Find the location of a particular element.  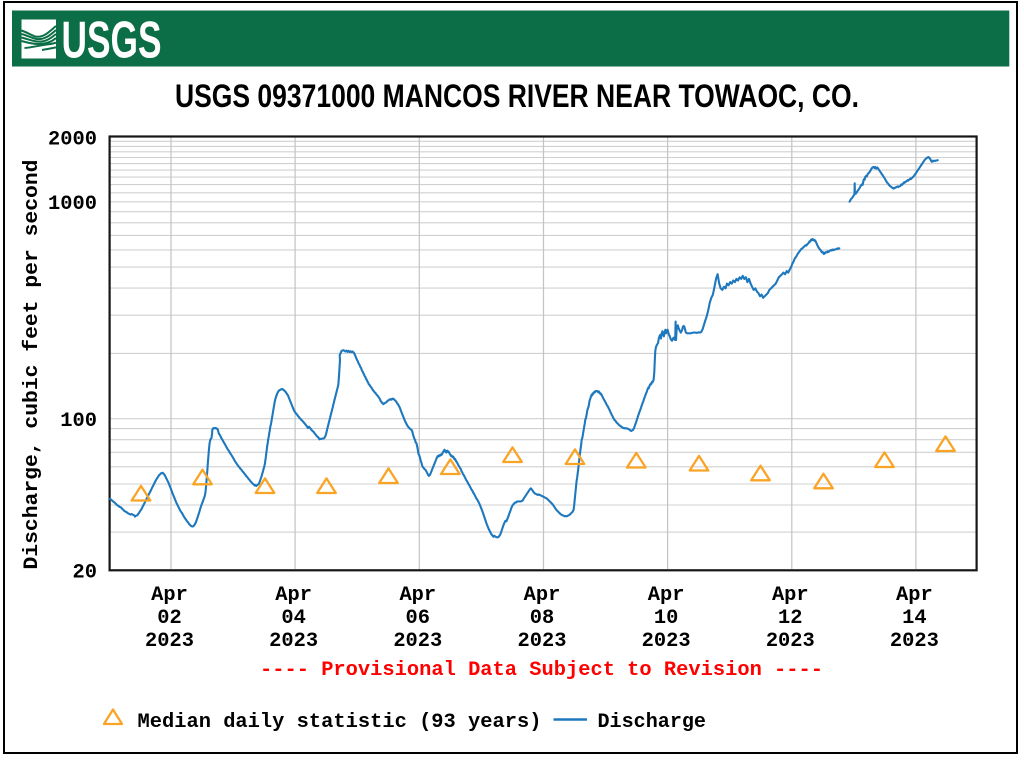

svg-text: 08 is located at coordinates (542, 618).